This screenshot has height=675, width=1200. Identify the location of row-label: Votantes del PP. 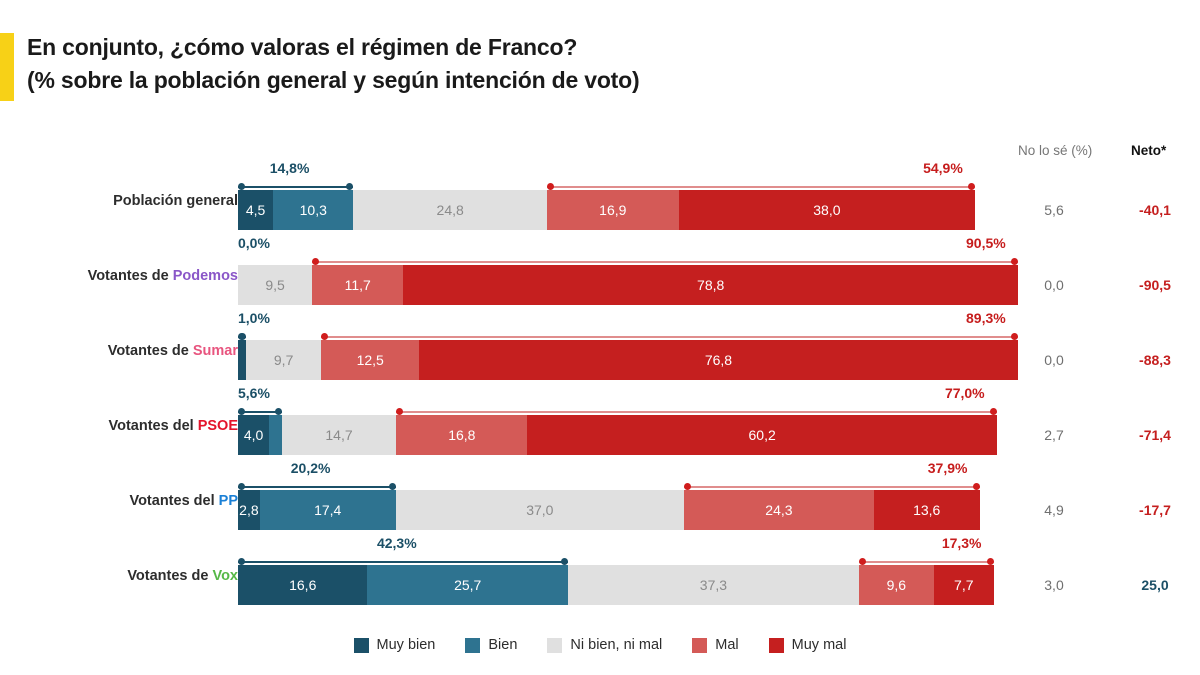
(183, 501).